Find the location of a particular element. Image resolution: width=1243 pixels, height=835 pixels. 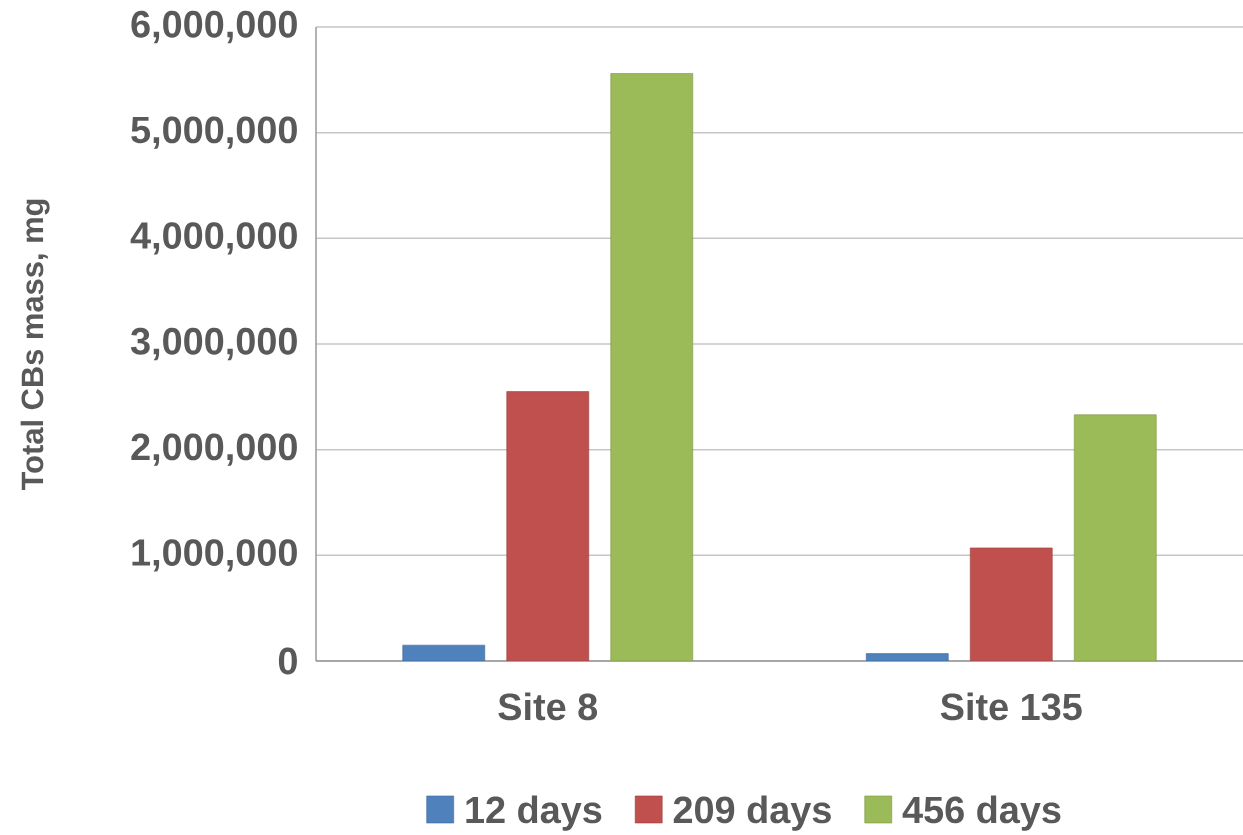

y-tick-label: 5,000,000 is located at coordinates (214, 132).